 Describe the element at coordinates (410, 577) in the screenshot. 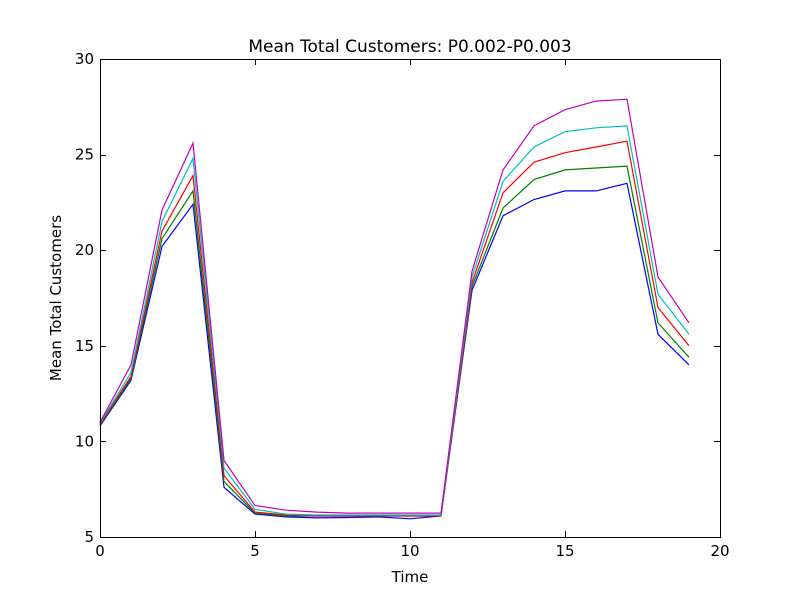

I see `x-axis-label: Time` at that location.